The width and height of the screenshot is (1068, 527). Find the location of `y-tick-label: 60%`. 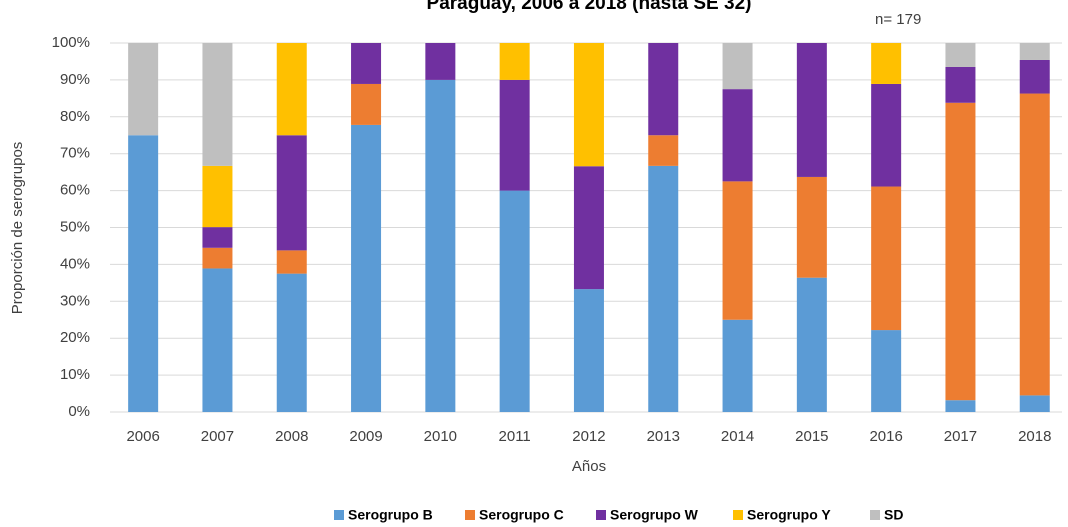

y-tick-label: 60% is located at coordinates (75, 190).